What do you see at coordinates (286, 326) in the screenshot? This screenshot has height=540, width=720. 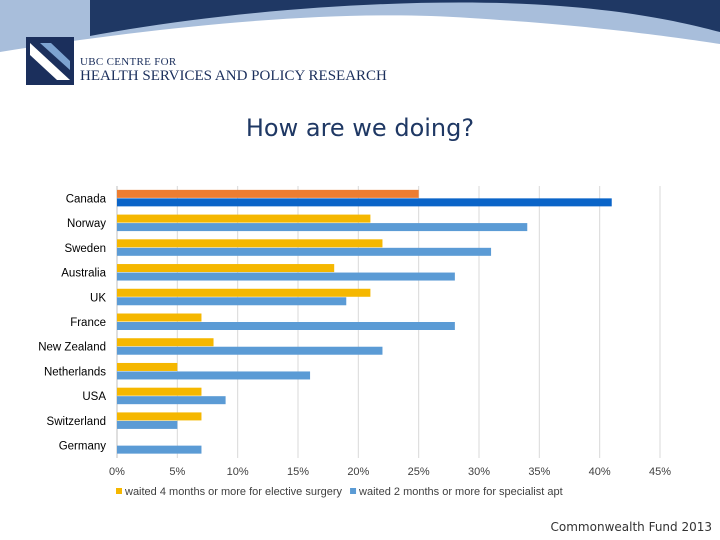 I see `bar-france-series2` at bounding box center [286, 326].